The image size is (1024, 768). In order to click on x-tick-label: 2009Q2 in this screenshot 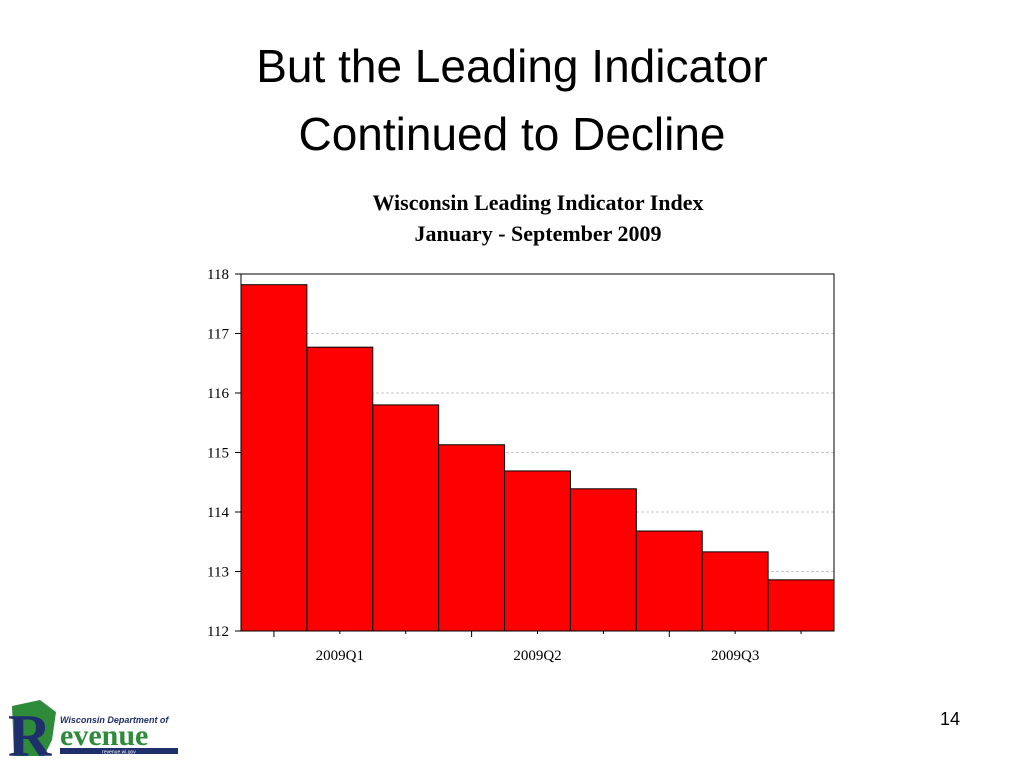, I will do `click(537, 656)`.